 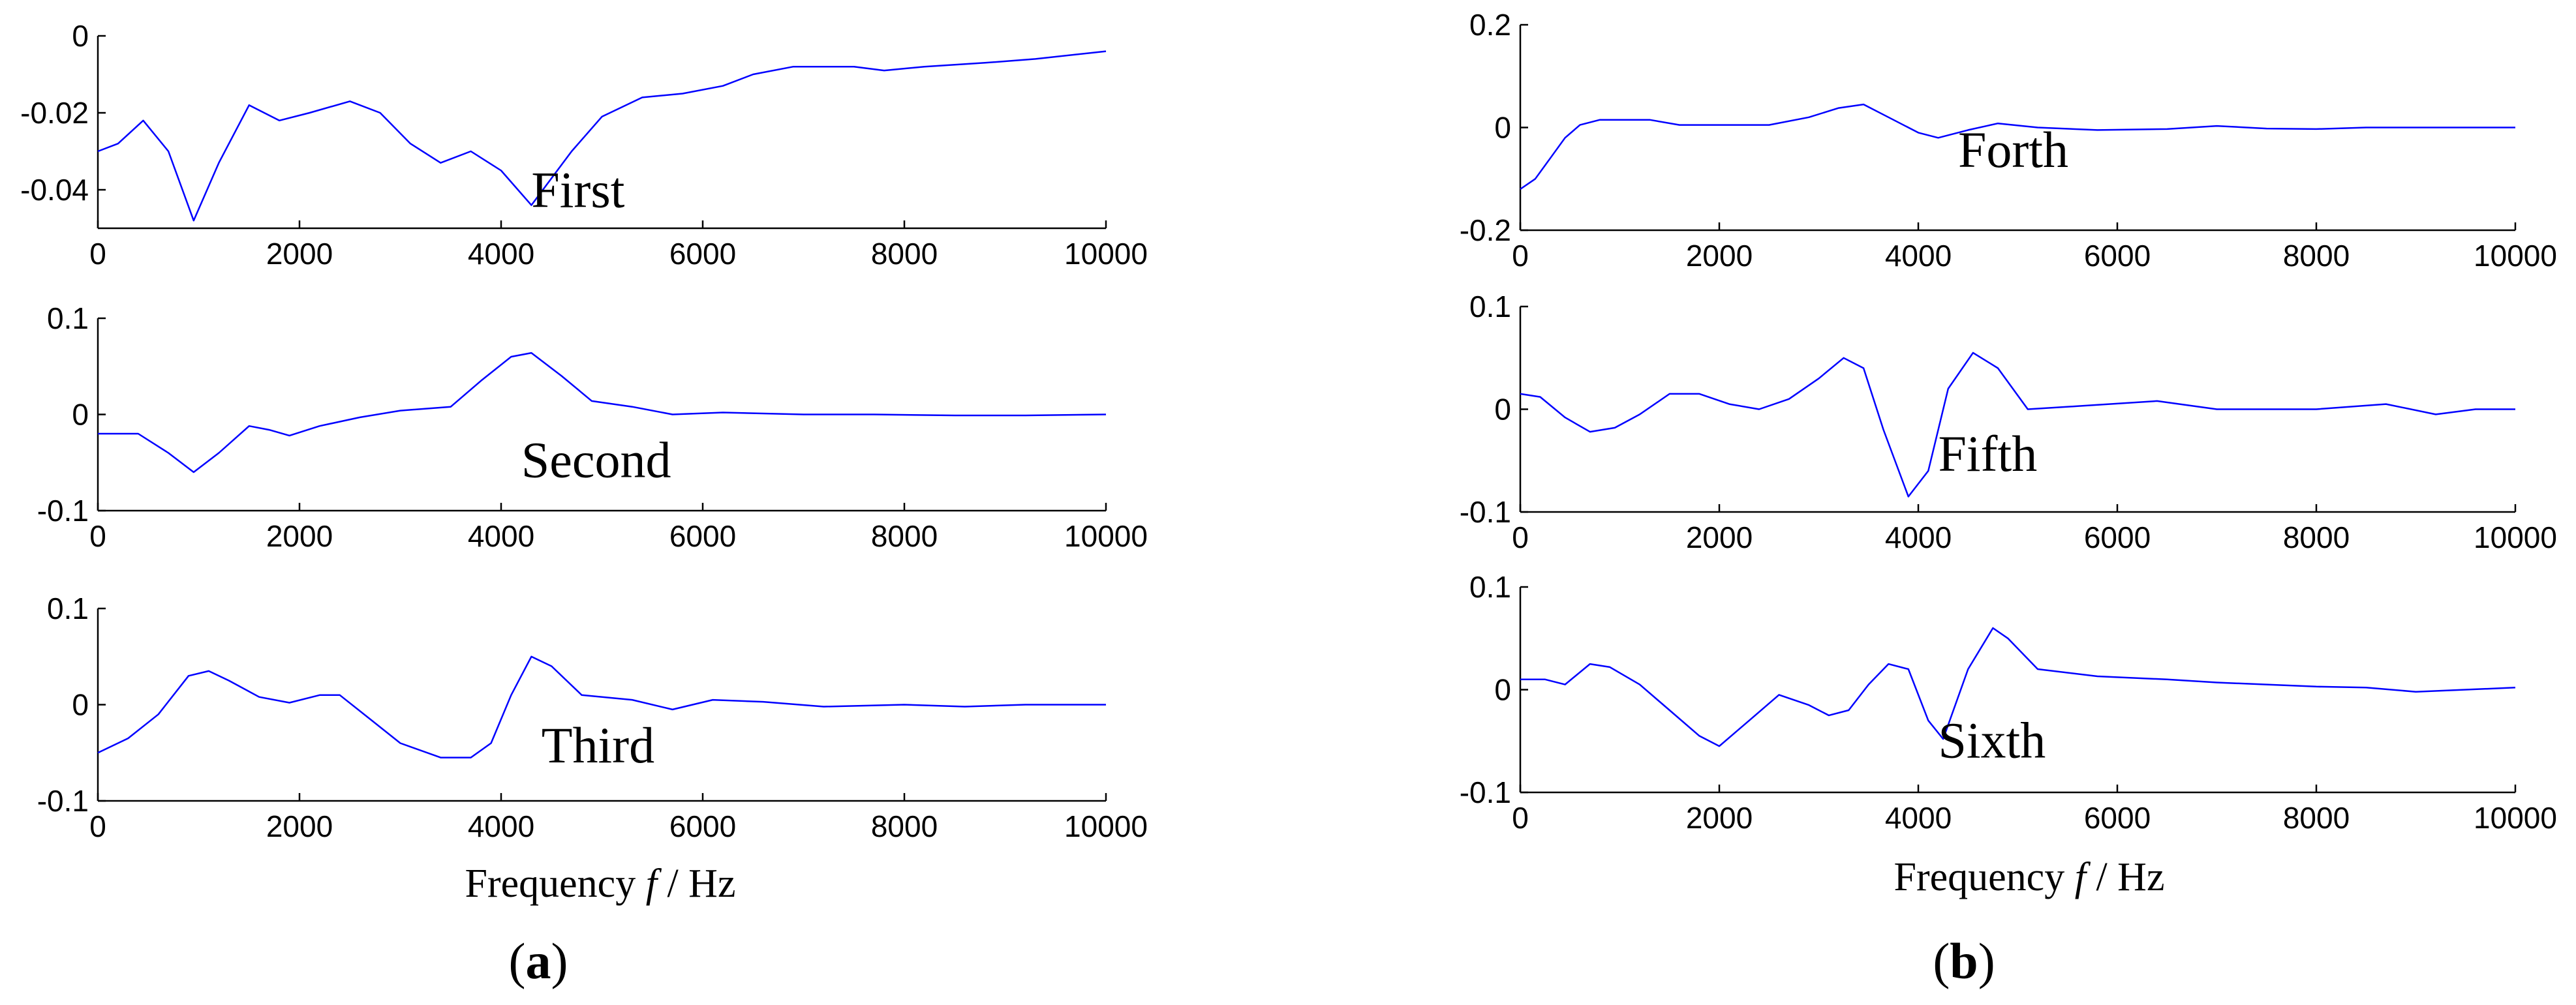 What do you see at coordinates (1993, 740) in the screenshot?
I see `curve-annotation: Sixth` at bounding box center [1993, 740].